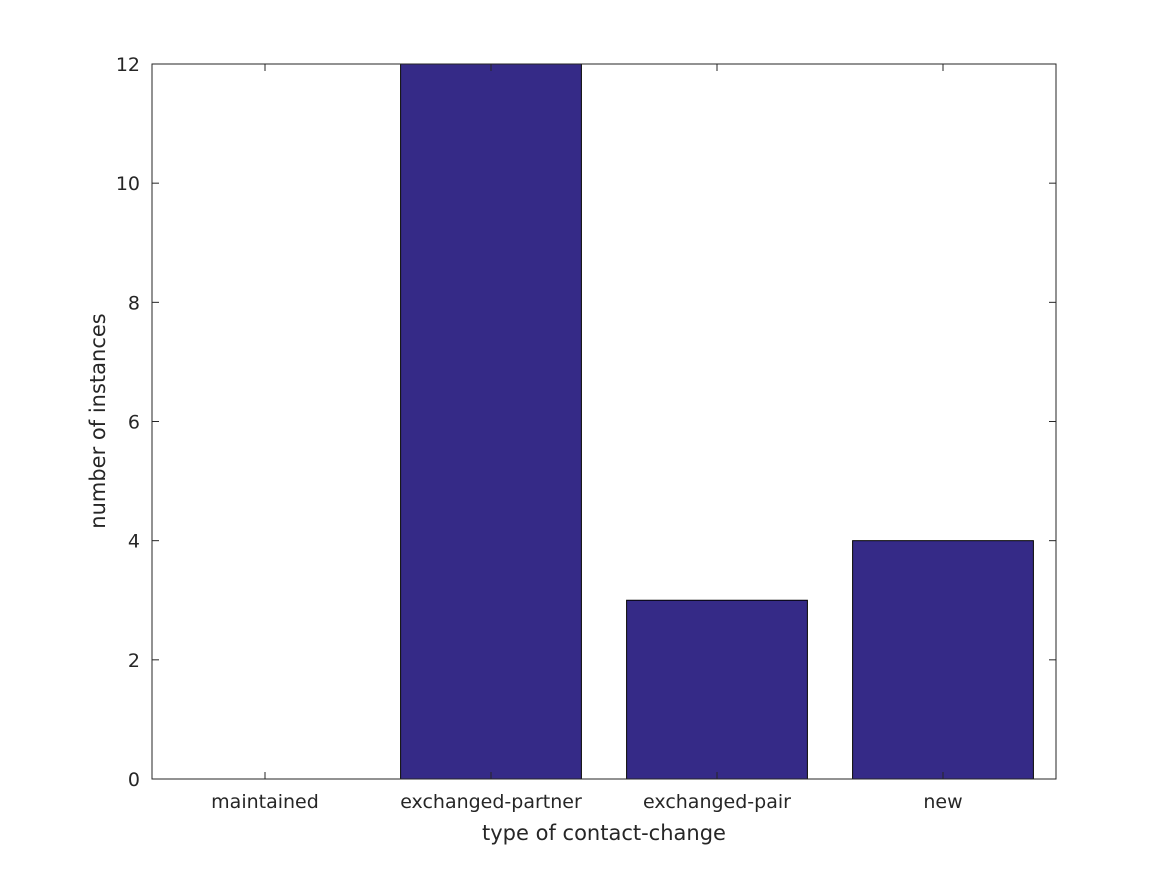 This screenshot has height=875, width=1167. I want to click on x-tick-label-new: new, so click(942, 802).